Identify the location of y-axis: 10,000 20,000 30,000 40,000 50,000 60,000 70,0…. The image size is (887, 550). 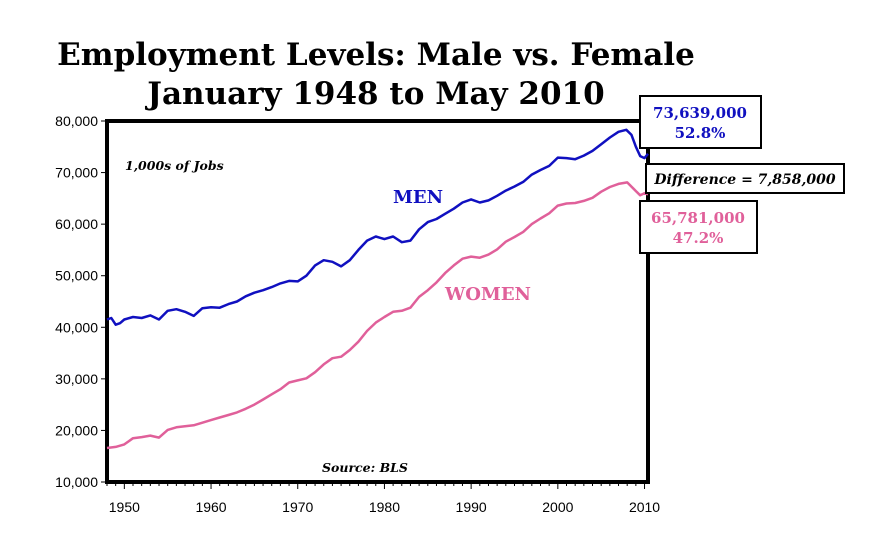
(81, 301).